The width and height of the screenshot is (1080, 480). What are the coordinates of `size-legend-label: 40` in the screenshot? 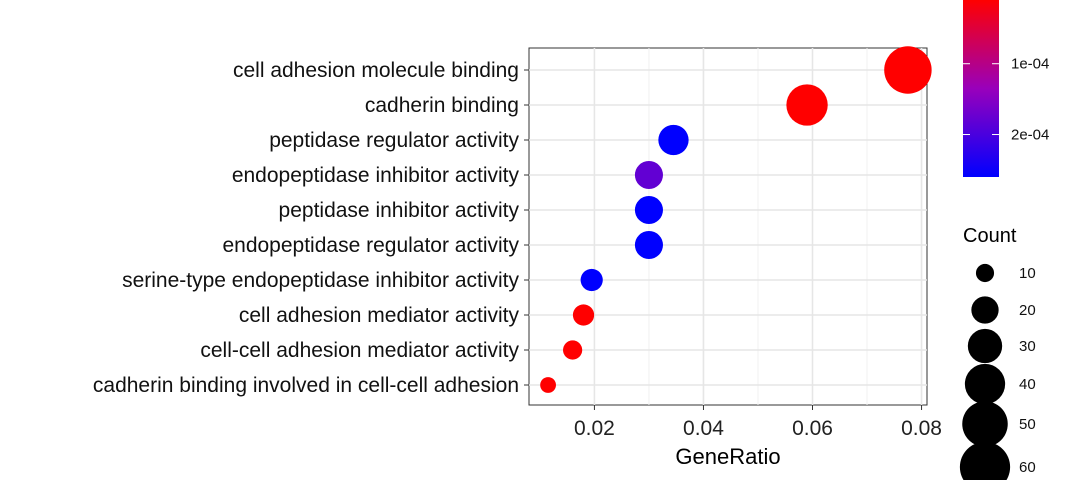 It's located at (1027, 384).